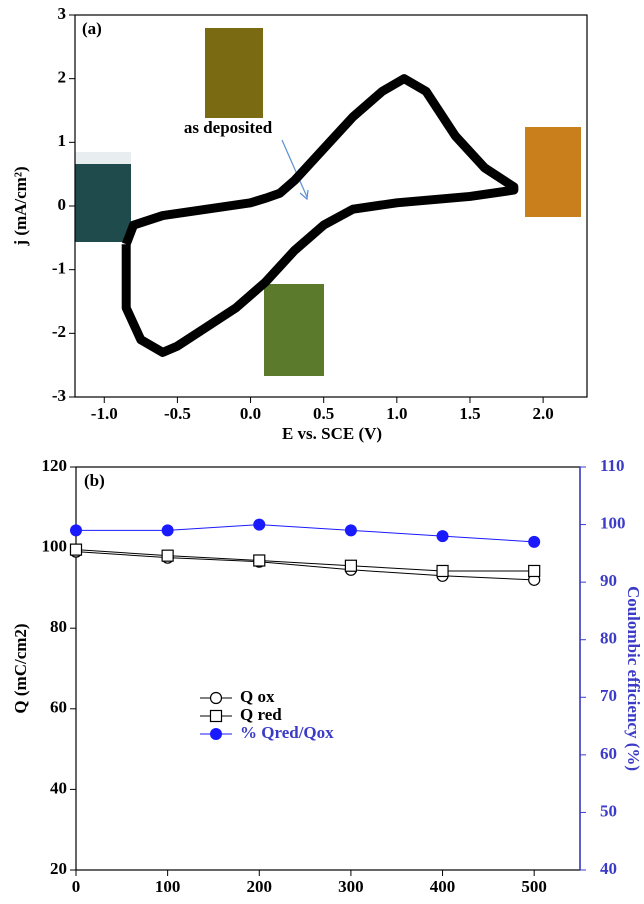 Image resolution: width=644 pixels, height=904 pixels. What do you see at coordinates (20, 206) in the screenshot?
I see `y-axis-label: j (mA/cm²)` at bounding box center [20, 206].